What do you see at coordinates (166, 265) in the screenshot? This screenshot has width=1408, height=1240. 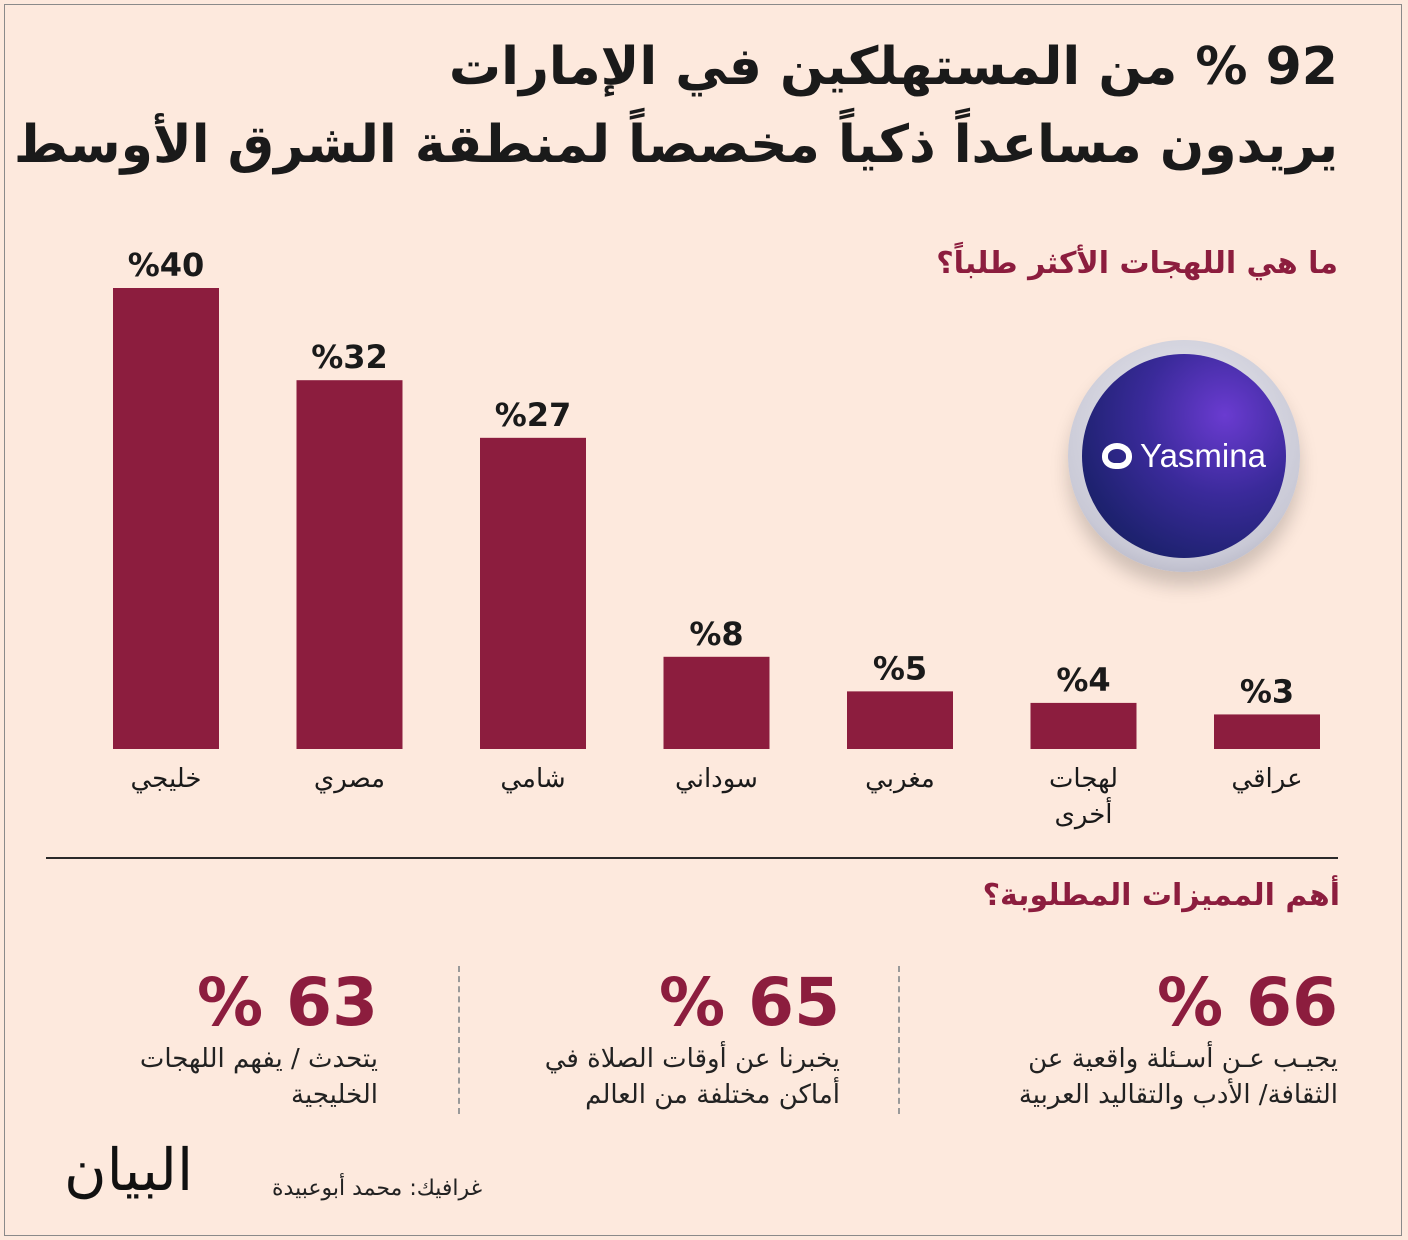 I see `bar-value-label-0: %40` at bounding box center [166, 265].